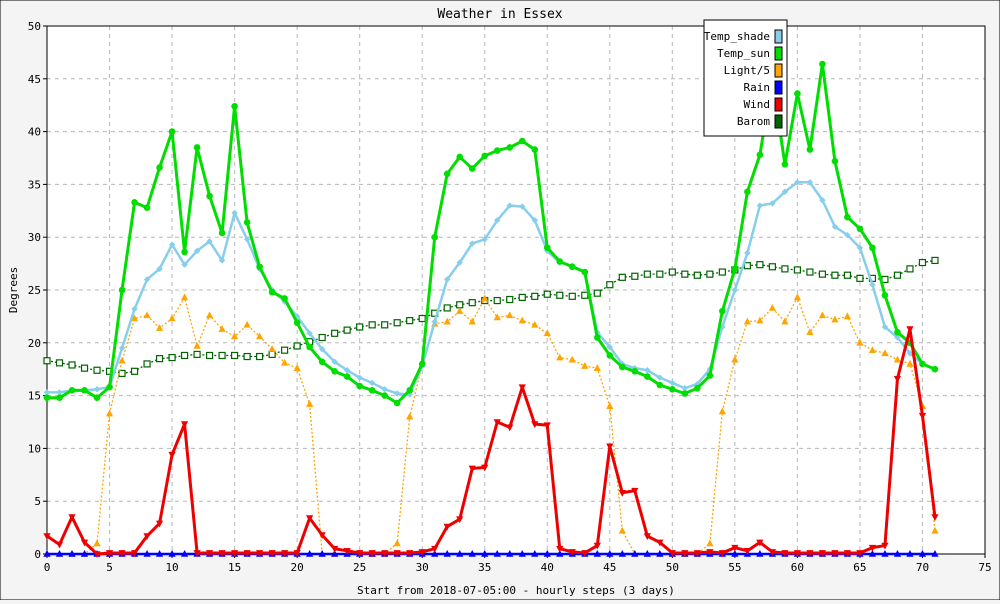  What do you see at coordinates (37, 554) in the screenshot?
I see `y-tick-label: 0` at bounding box center [37, 554].